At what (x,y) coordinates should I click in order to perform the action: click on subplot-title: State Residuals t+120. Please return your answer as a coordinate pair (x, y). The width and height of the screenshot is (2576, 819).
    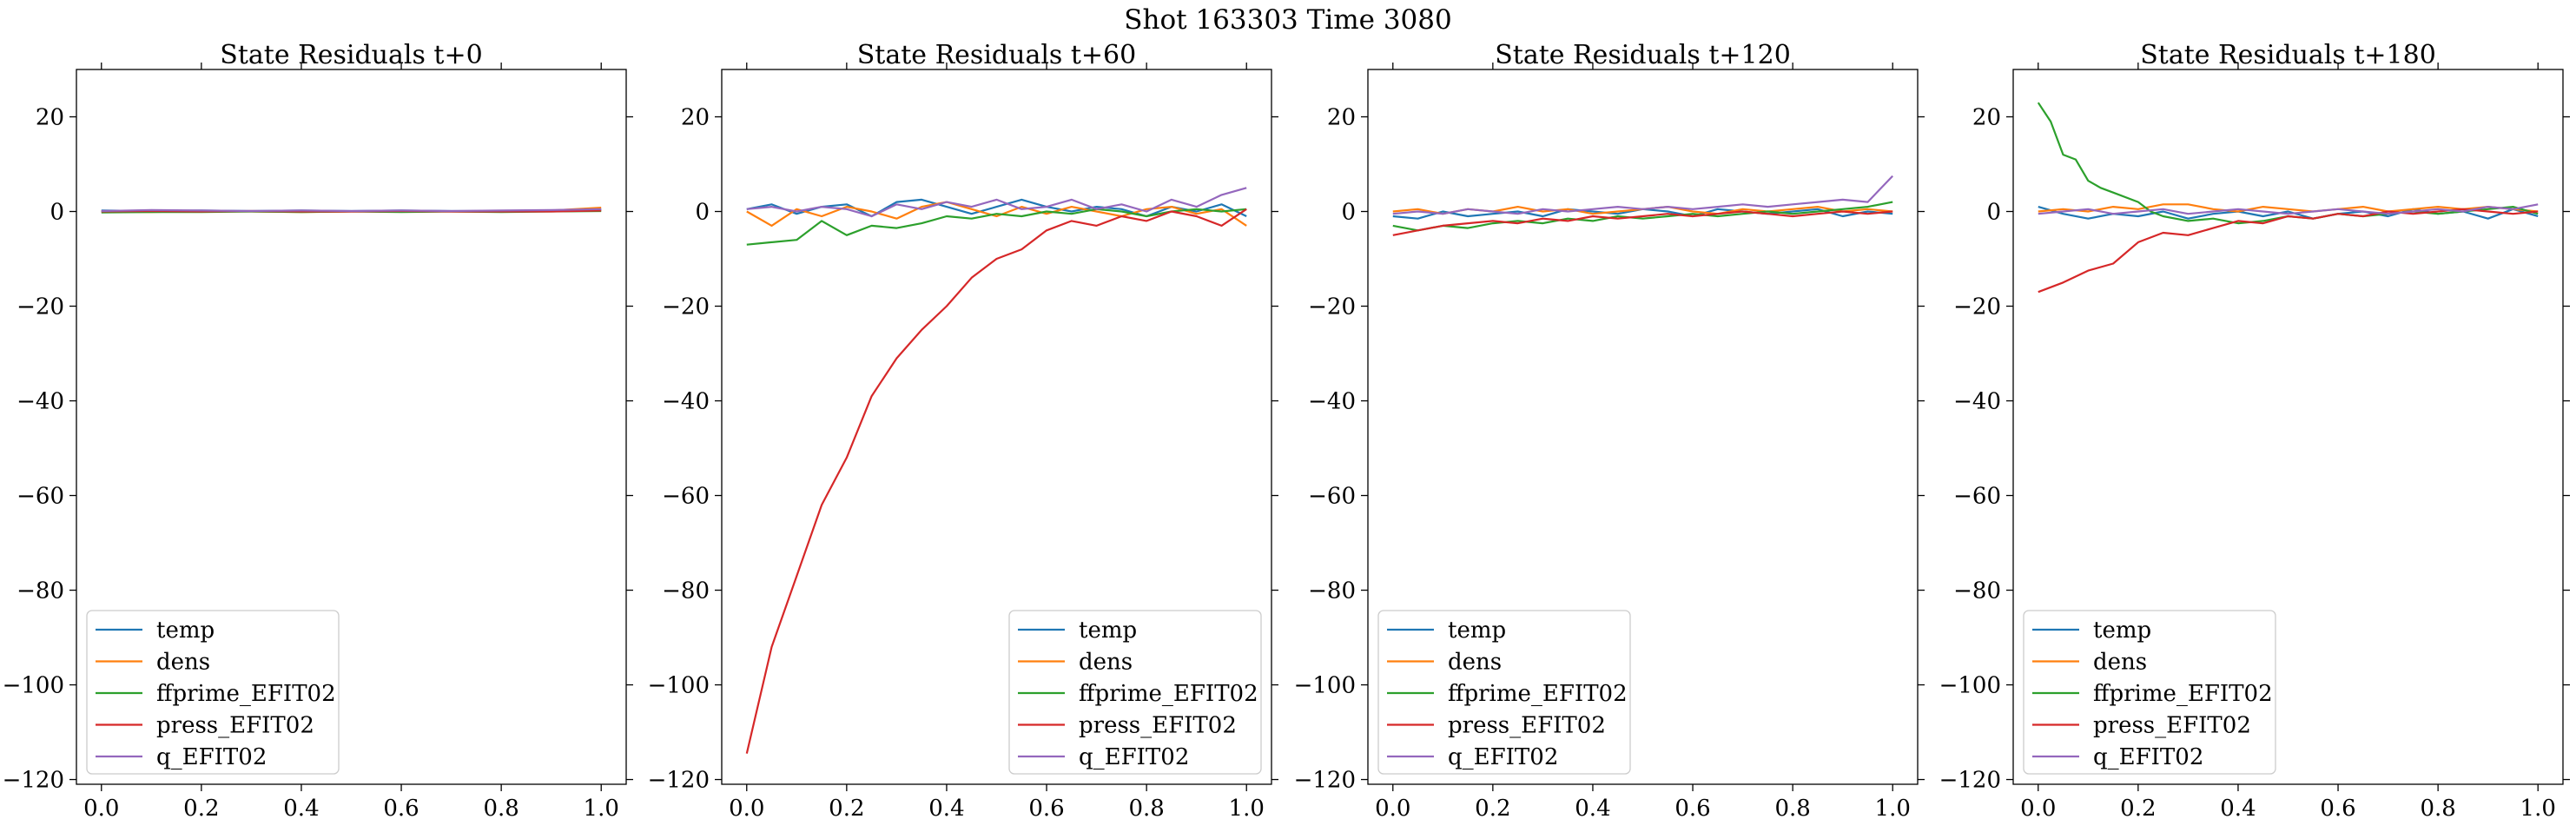
    Looking at the image, I should click on (1643, 55).